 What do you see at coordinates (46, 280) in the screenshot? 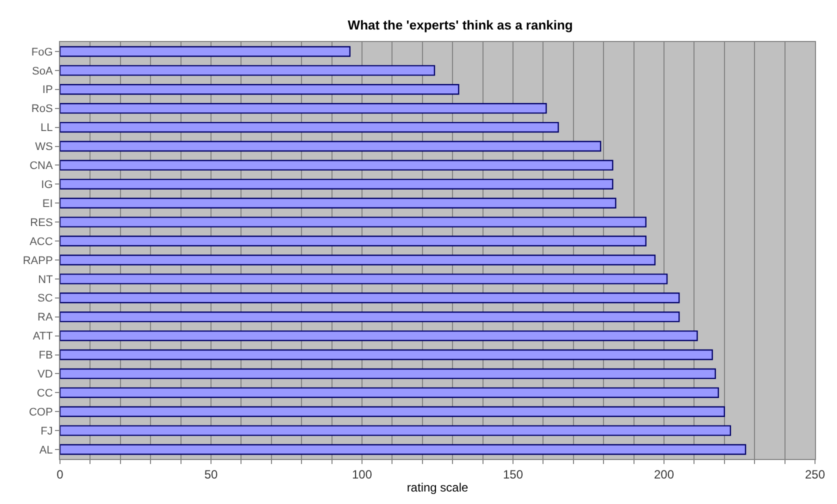
I see `y-tick-label: NT` at bounding box center [46, 280].